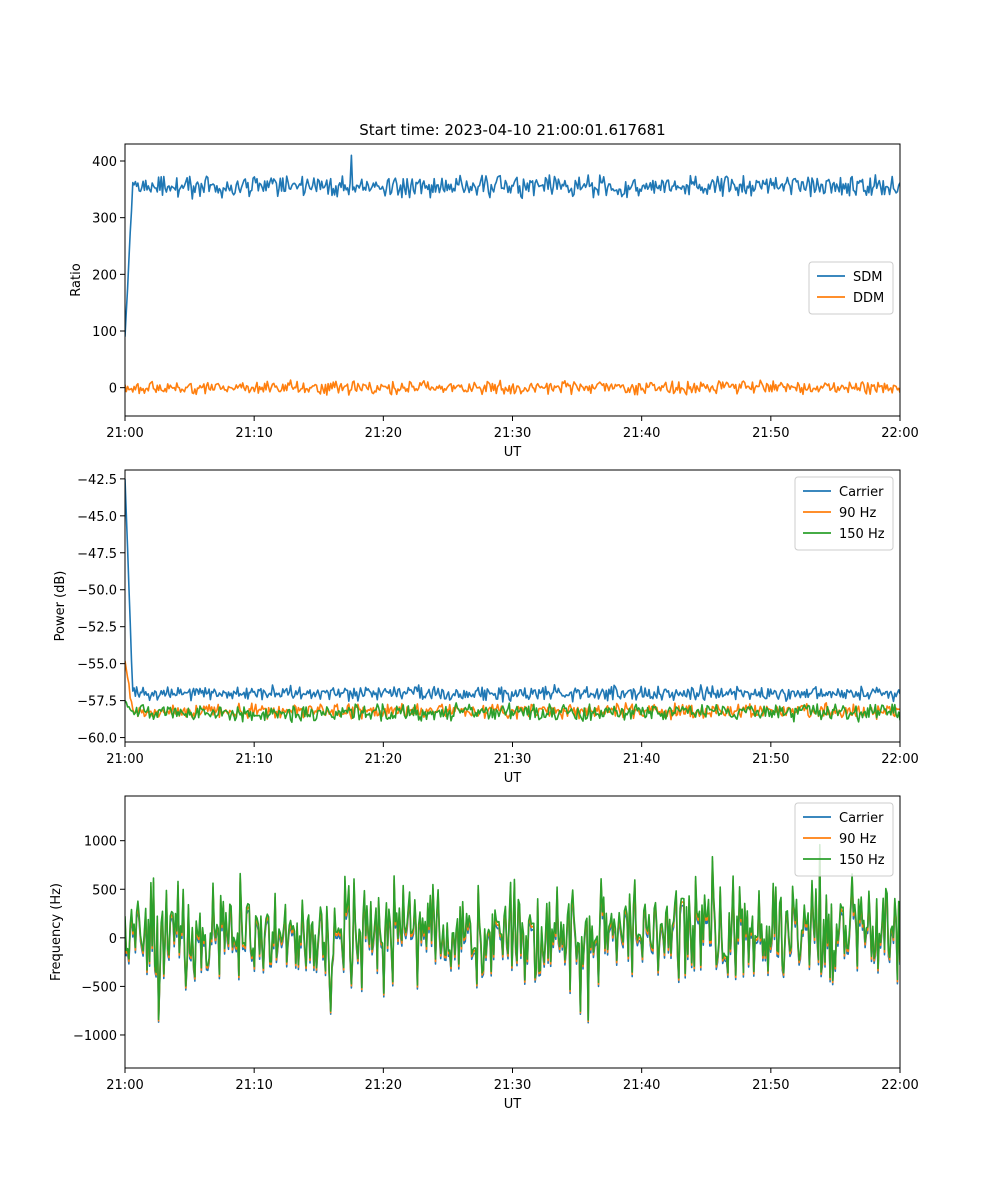  I want to click on y-tick-label: 500, so click(104, 890).